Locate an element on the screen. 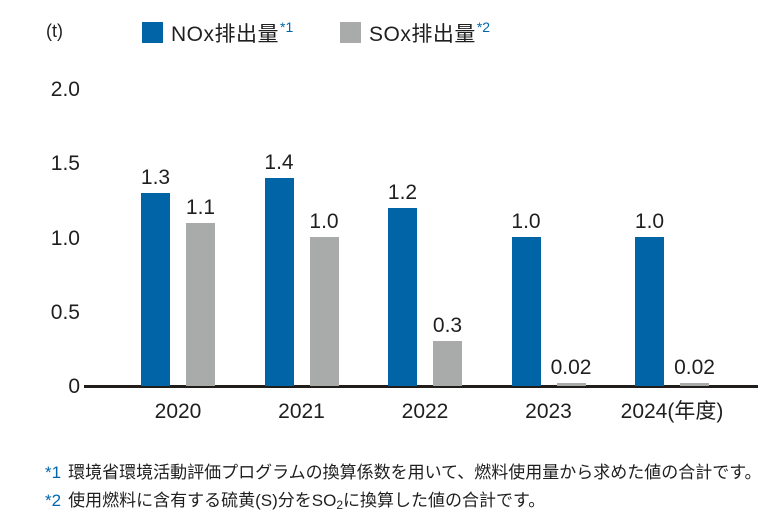 The image size is (780, 525). y-tick-label-2.0: 2.0 is located at coordinates (65, 89).